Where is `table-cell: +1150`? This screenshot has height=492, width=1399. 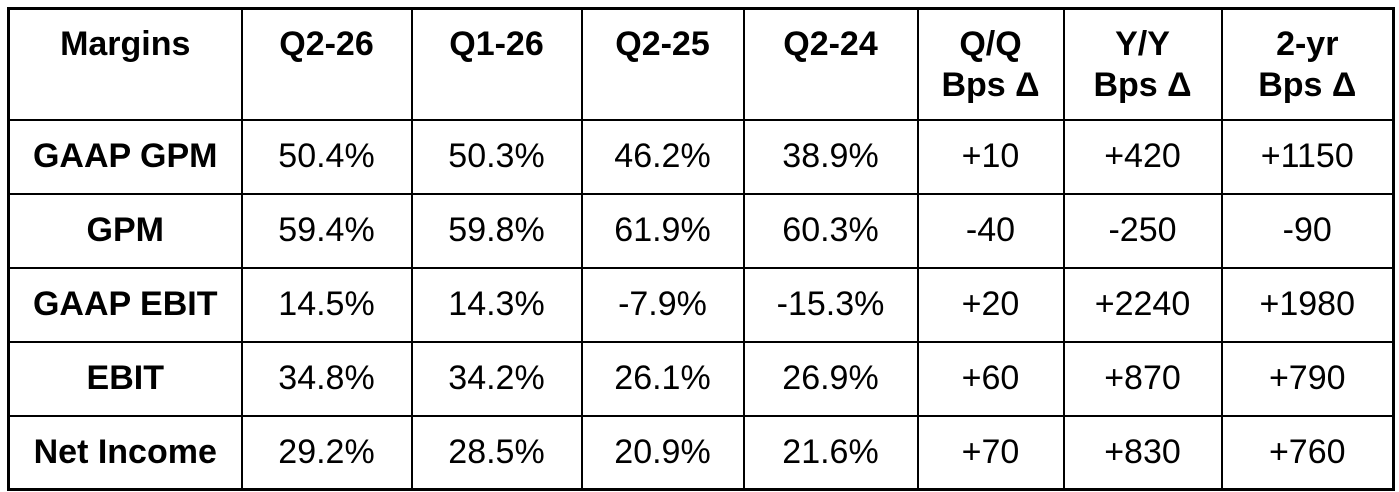 table-cell: +1150 is located at coordinates (1307, 156).